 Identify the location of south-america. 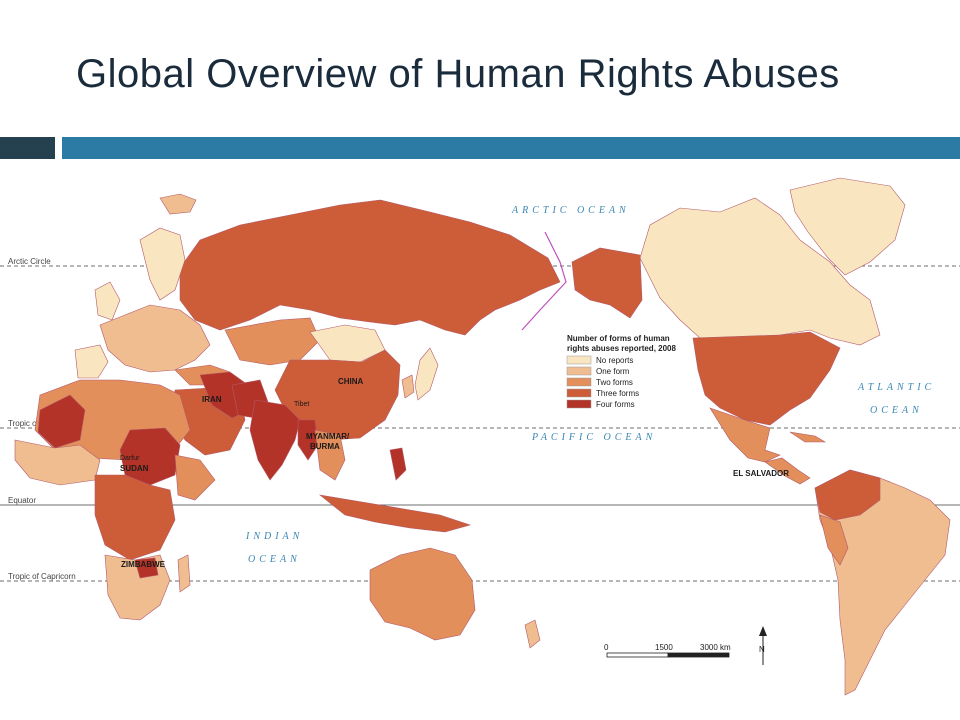
(882, 582).